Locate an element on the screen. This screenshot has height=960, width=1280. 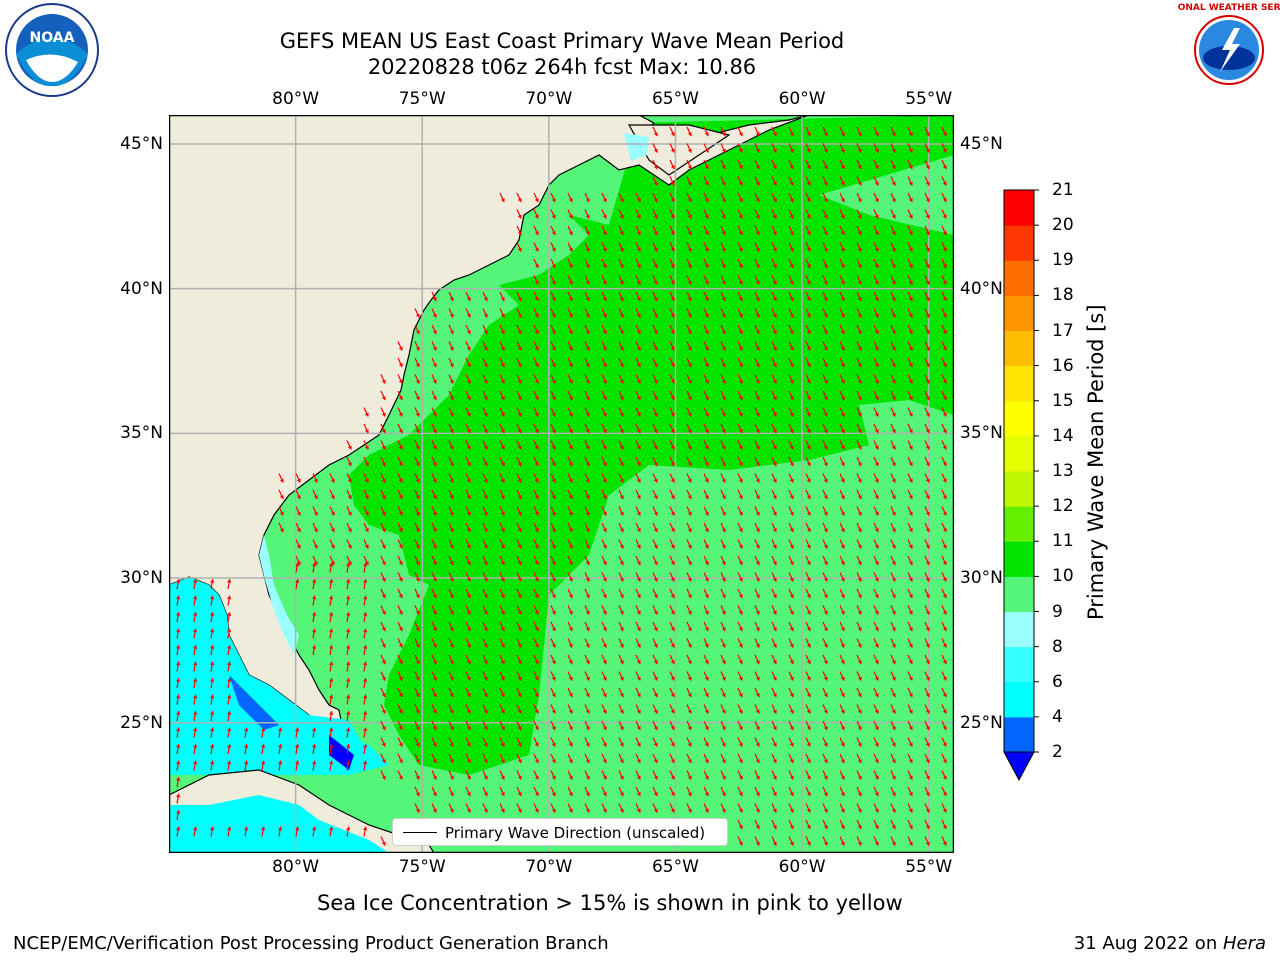
lat-tick-label: 35°N is located at coordinates (981, 433).